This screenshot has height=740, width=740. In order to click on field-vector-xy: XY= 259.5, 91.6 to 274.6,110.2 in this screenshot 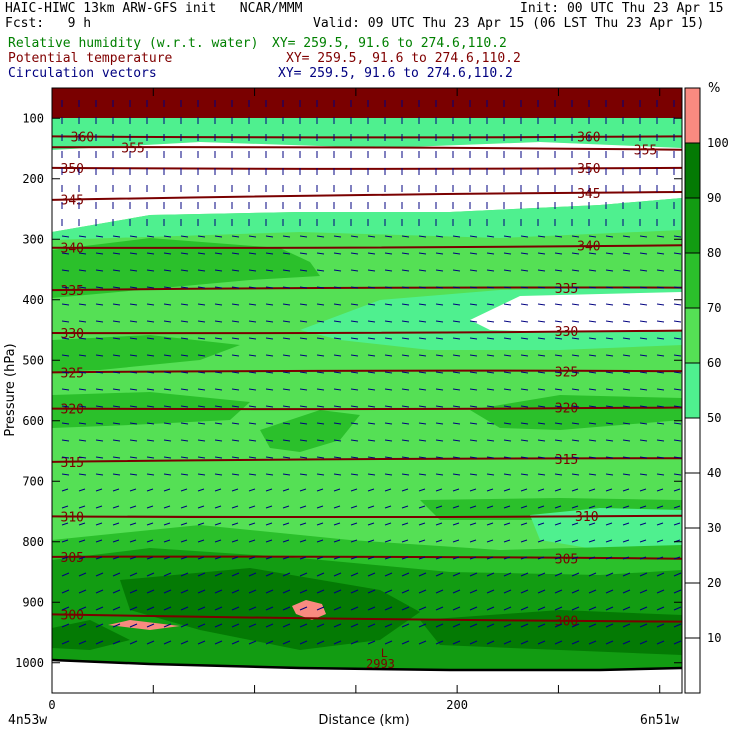, I will do `click(395, 73)`.